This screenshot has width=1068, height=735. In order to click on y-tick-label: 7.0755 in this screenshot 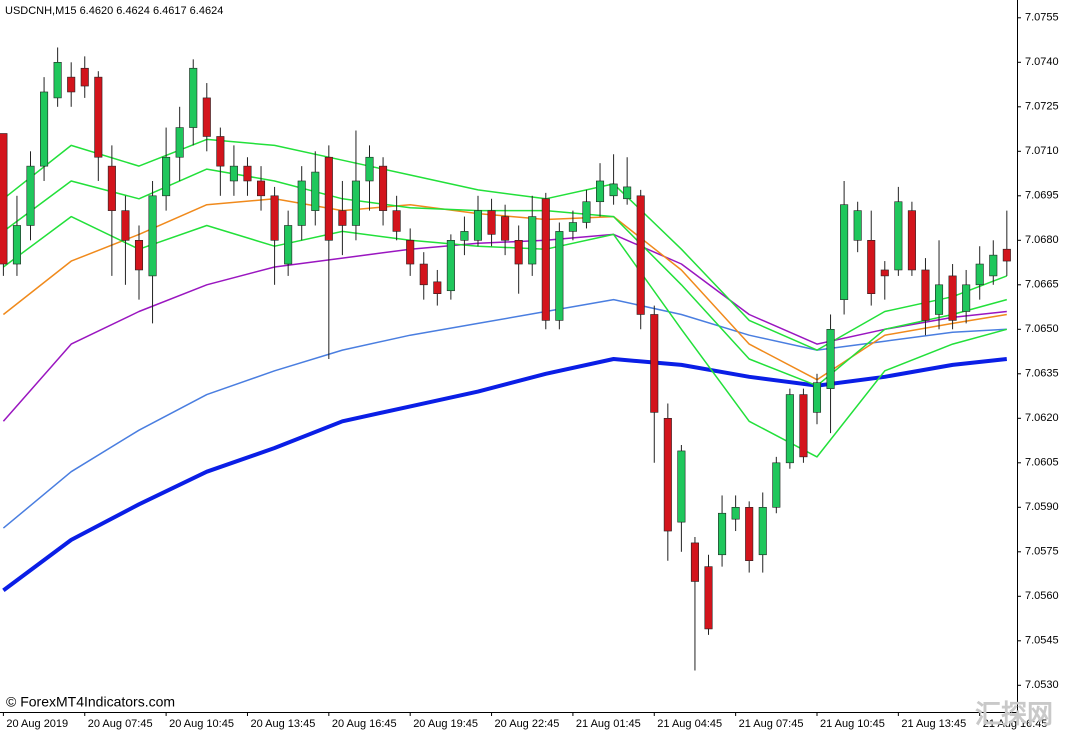, I will do `click(1042, 18)`.